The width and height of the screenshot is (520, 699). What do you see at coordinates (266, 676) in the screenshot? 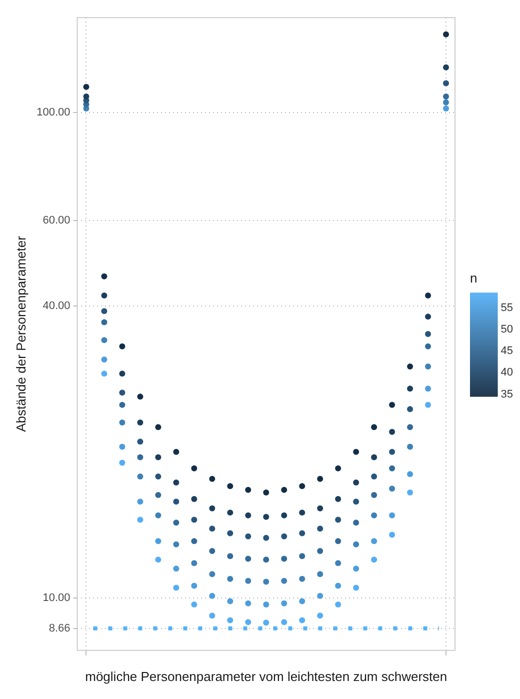
I see `x-axis-title: mögliche Personenparameter vom leichtesten zum schwersten` at bounding box center [266, 676].